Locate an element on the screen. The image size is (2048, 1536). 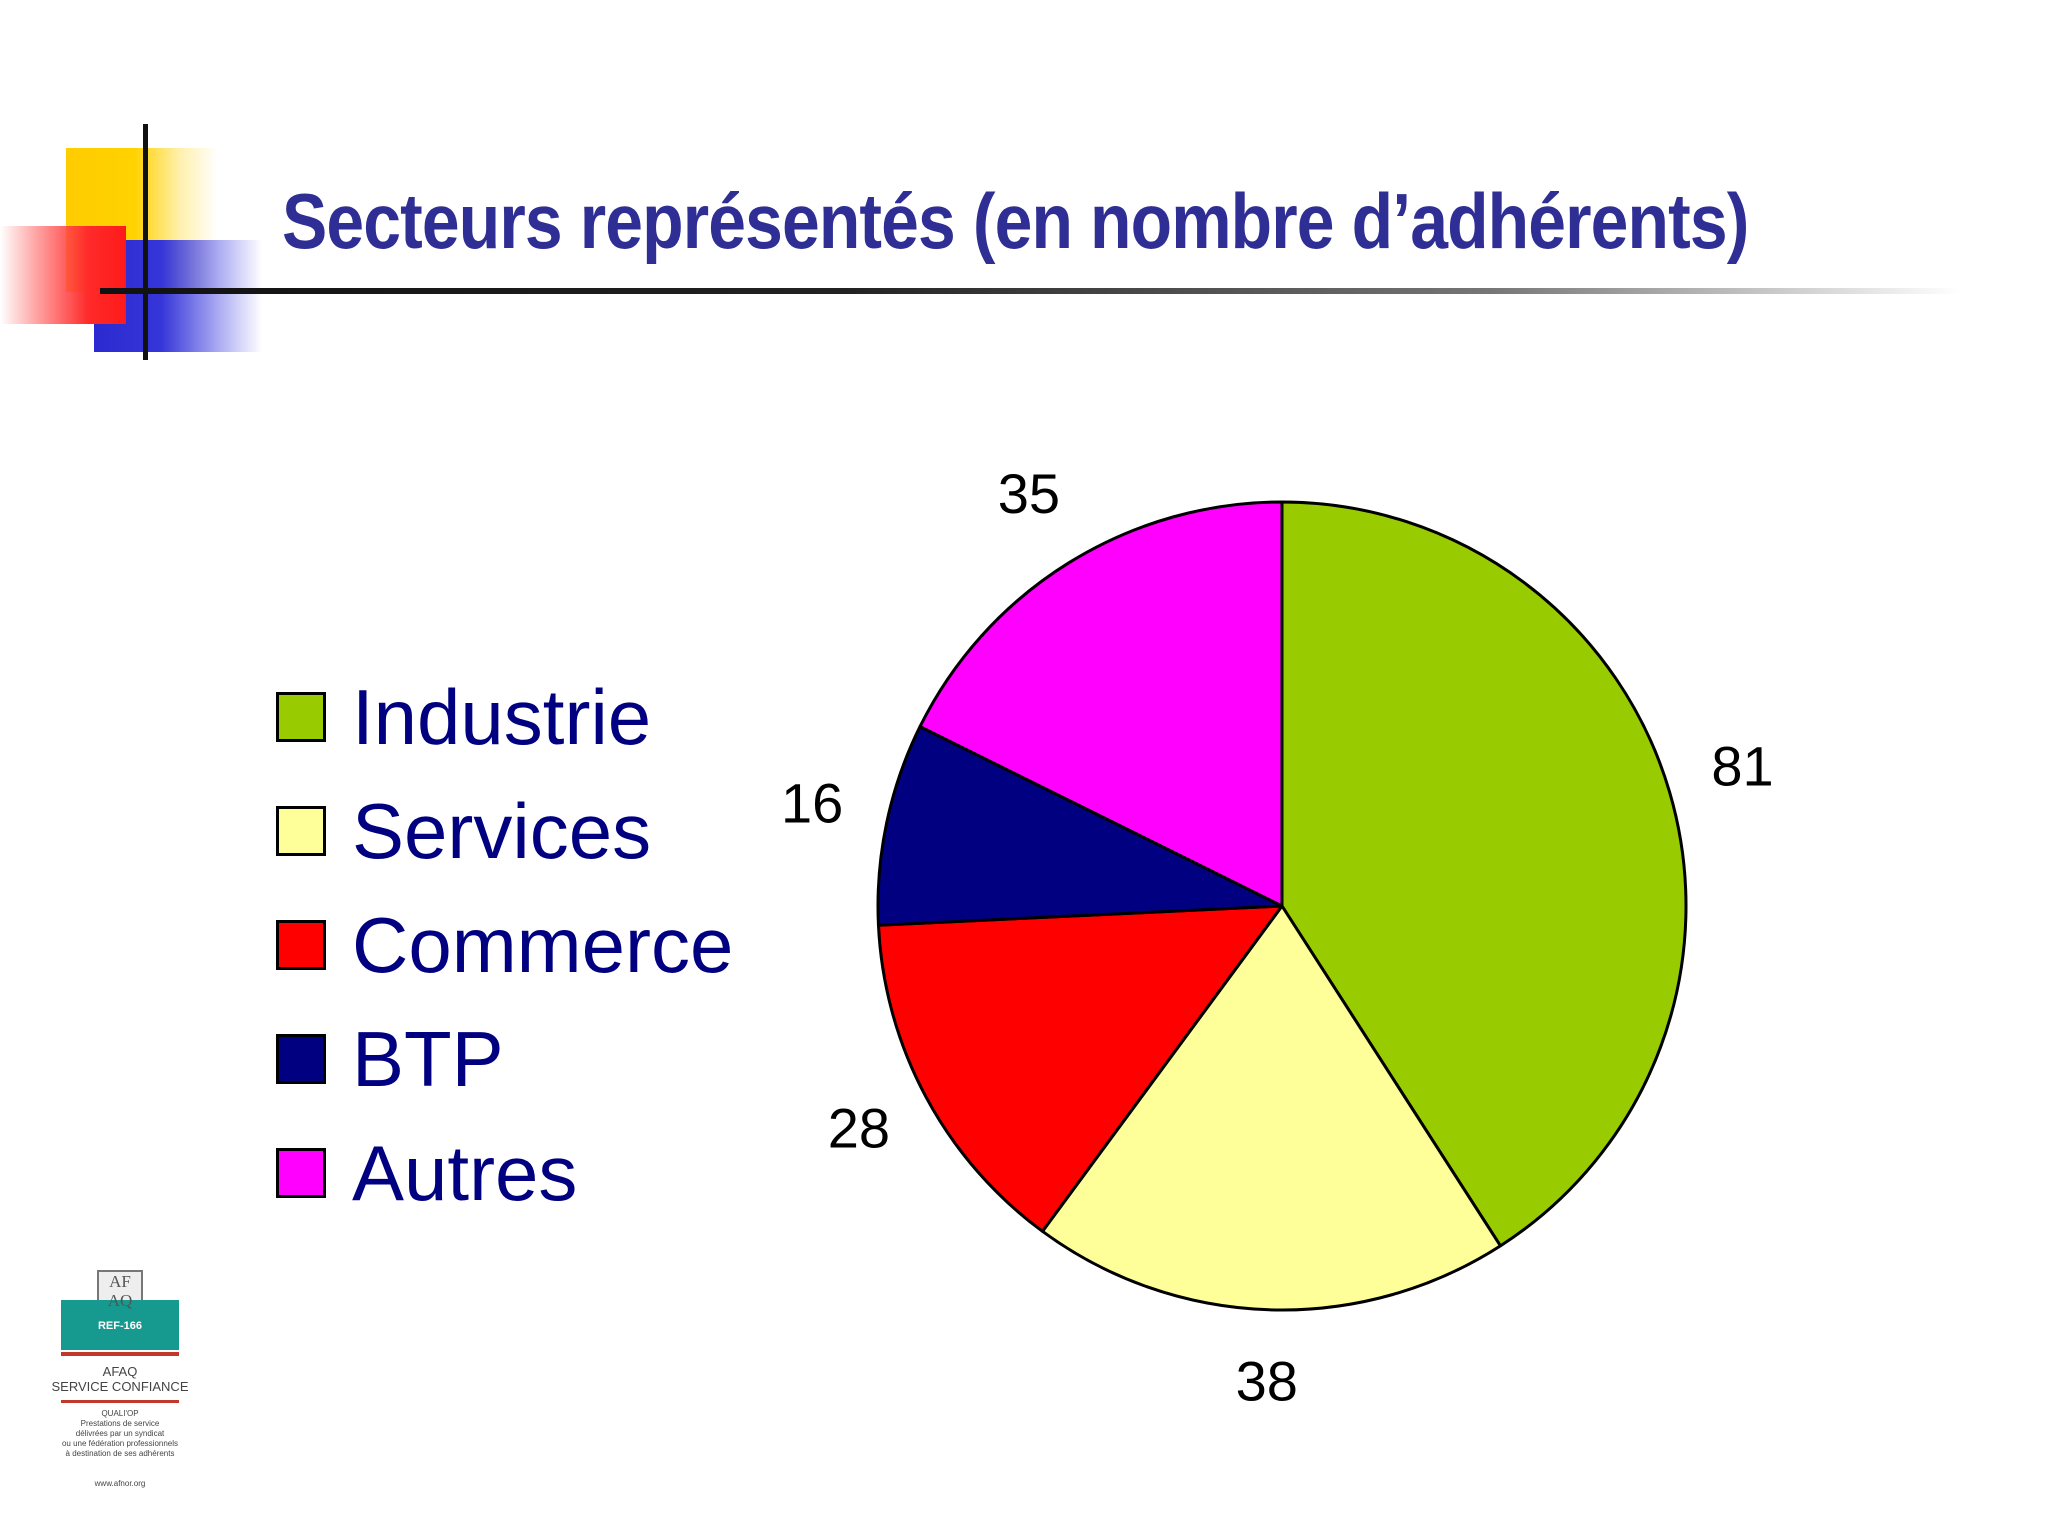
legend-label: Industrie is located at coordinates (502, 716).